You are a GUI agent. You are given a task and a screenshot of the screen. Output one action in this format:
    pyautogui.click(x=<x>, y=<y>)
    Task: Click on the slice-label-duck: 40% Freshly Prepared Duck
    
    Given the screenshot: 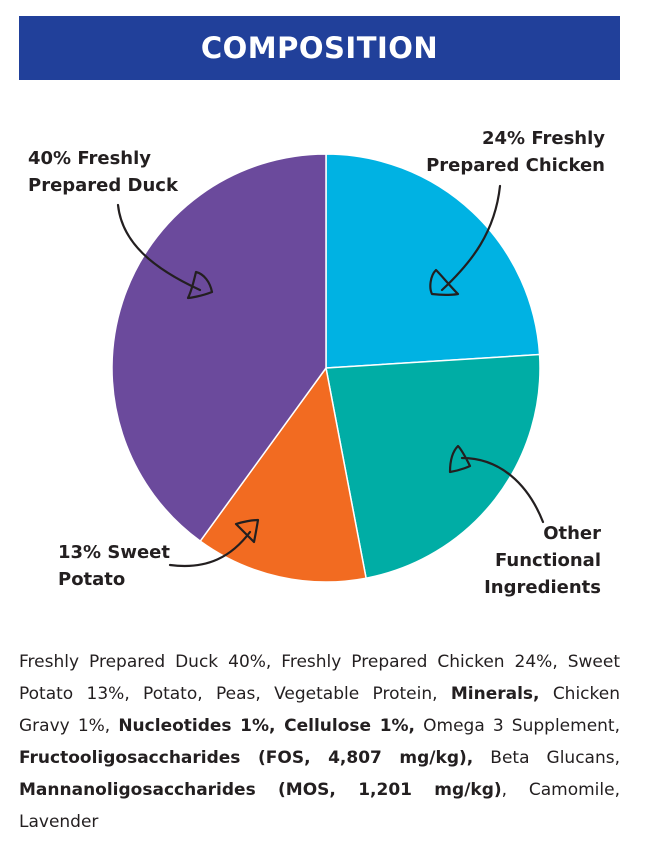 What is the action you would take?
    pyautogui.click(x=103, y=172)
    